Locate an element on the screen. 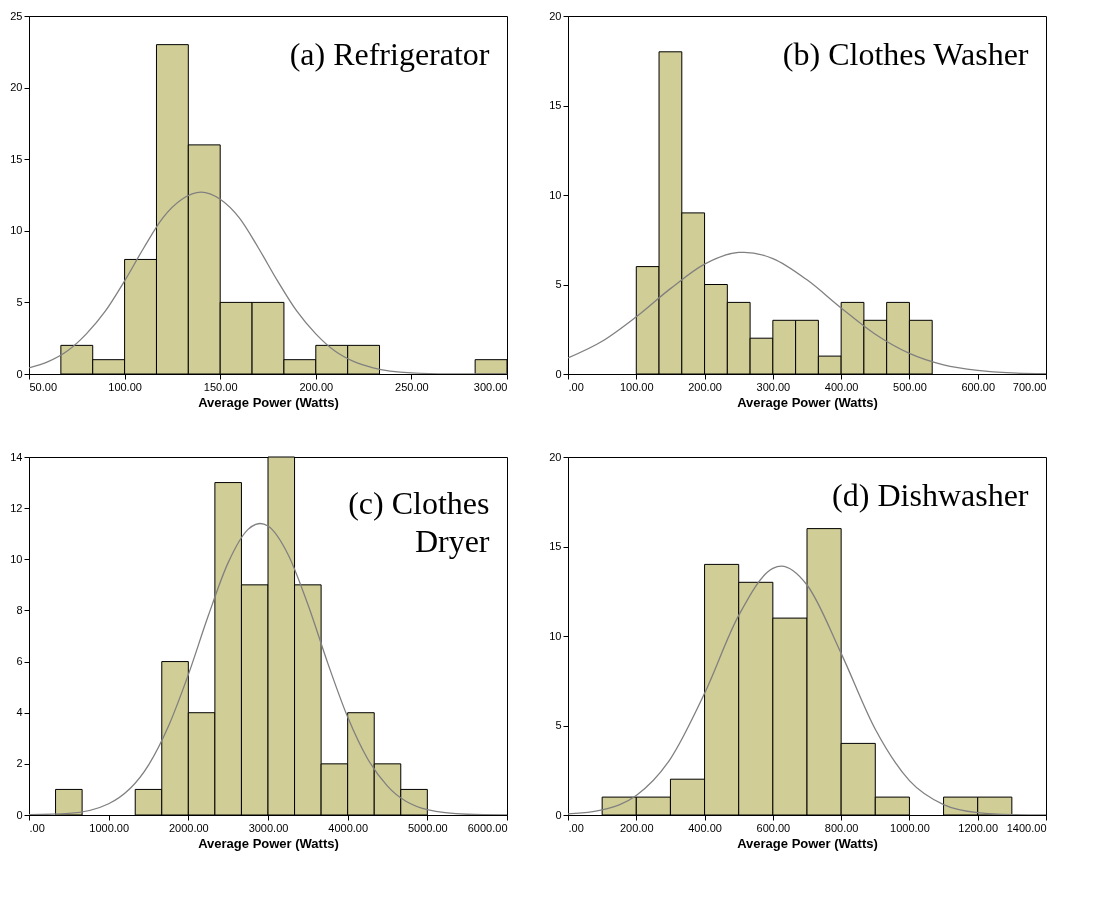 The height and width of the screenshot is (907, 1114). text: (a) Refrigerator is located at coordinates (389, 54).